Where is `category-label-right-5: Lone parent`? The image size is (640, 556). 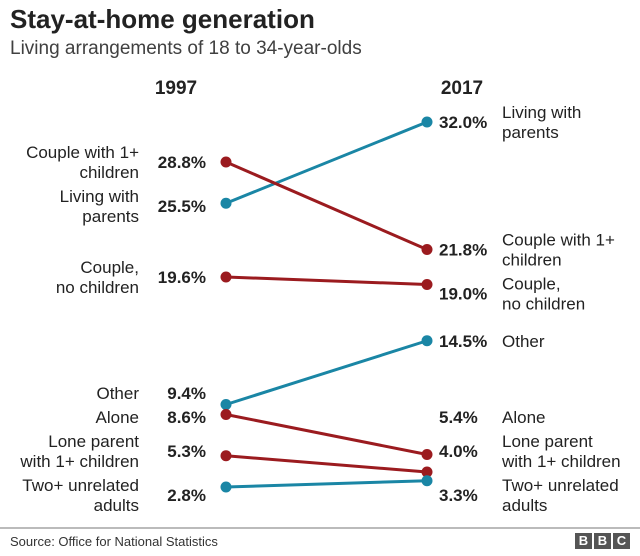
category-label-right-5: Lone parent is located at coordinates (547, 441).